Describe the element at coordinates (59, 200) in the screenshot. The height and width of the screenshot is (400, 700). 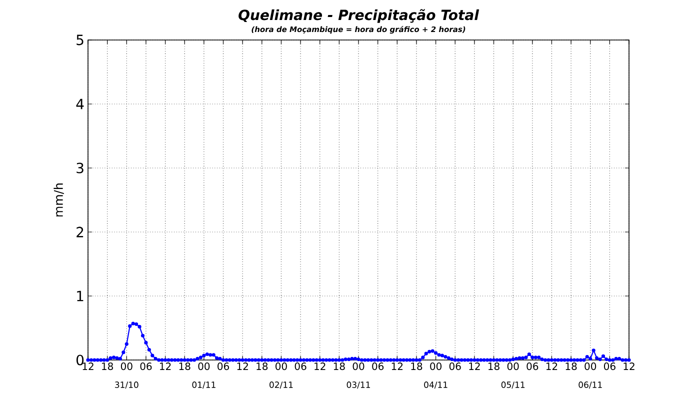
I see `y-axis-title: mm/h` at that location.